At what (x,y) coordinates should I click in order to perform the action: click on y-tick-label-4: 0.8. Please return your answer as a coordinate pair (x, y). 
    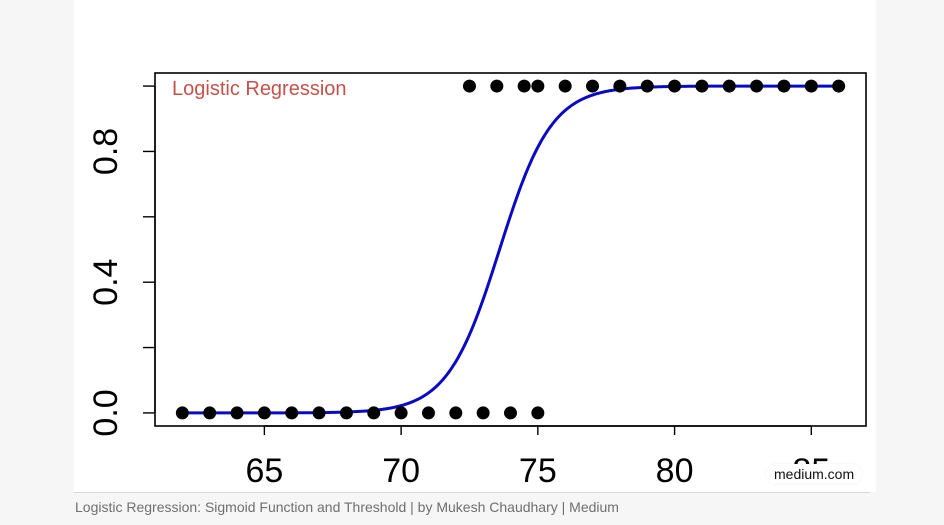
    Looking at the image, I should click on (106, 151).